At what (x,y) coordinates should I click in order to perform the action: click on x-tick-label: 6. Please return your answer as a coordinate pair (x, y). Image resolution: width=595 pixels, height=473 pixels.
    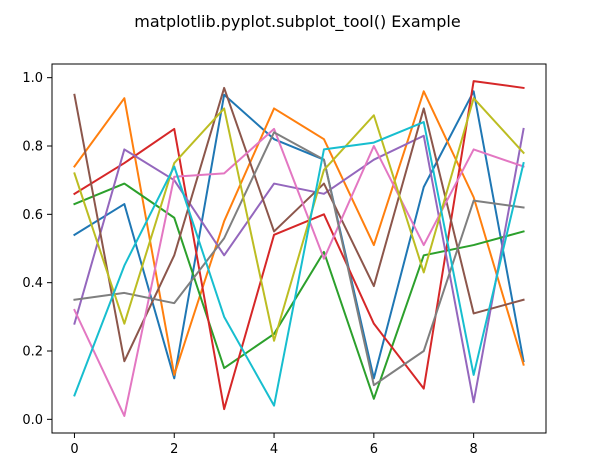
    Looking at the image, I should click on (374, 449).